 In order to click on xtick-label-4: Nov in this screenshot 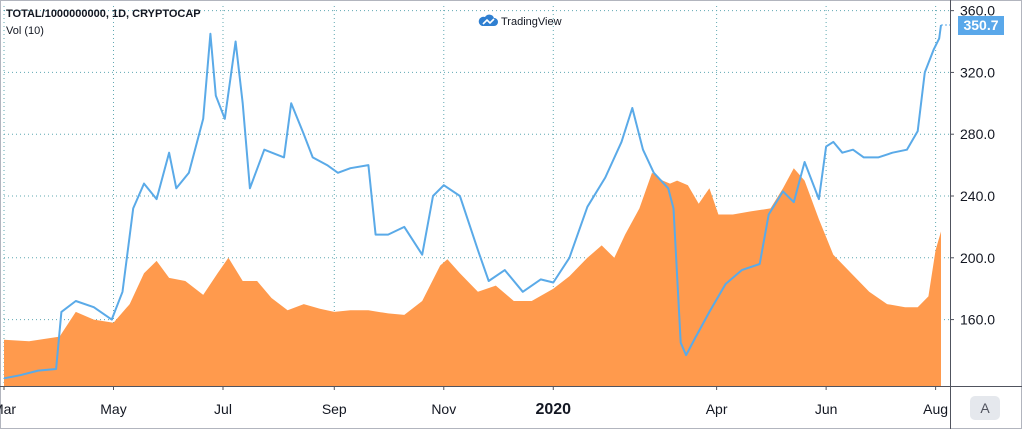, I will do `click(443, 409)`.